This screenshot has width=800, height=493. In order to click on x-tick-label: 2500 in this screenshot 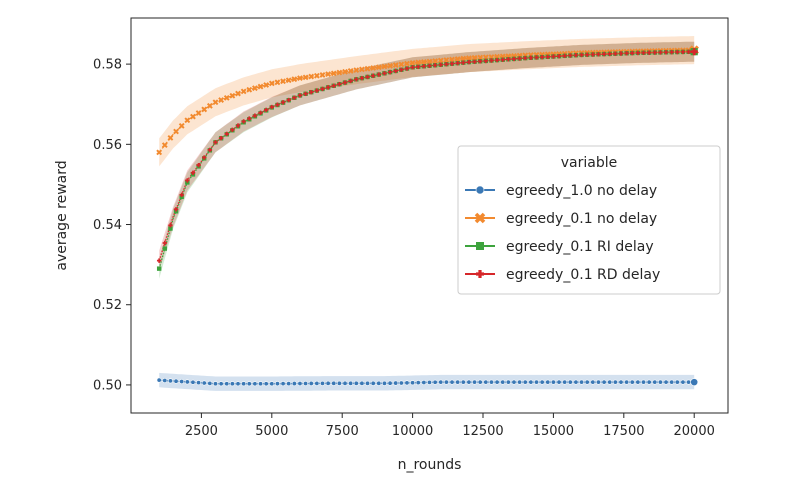, I will do `click(201, 431)`.